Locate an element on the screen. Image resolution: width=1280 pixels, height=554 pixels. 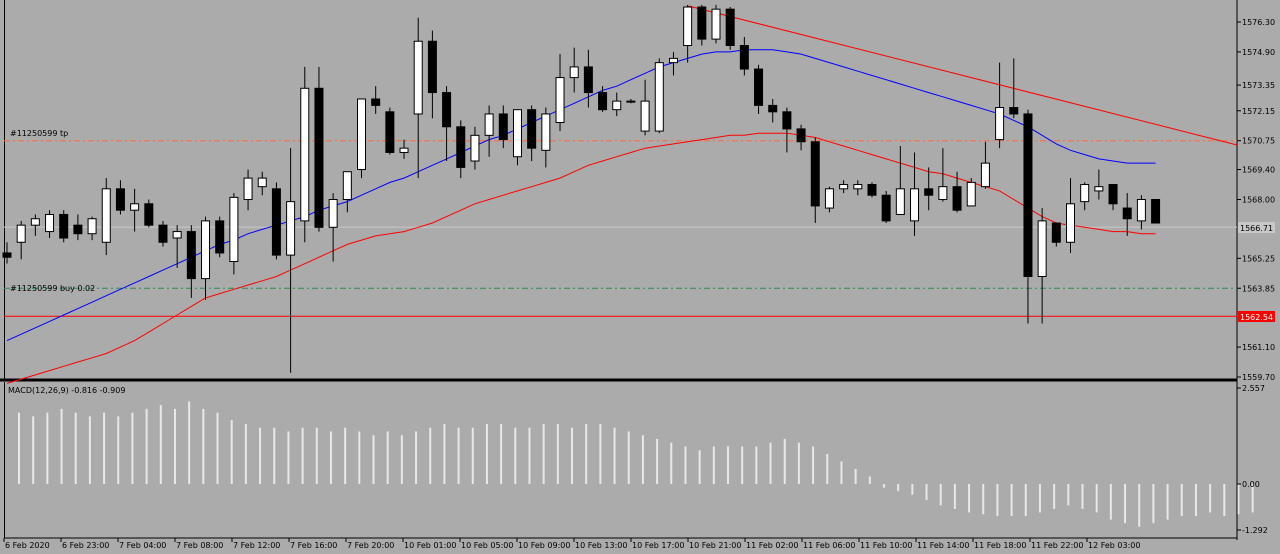
macd-axis: 2.557 0.00 -1.292 is located at coordinates (1252, 459).